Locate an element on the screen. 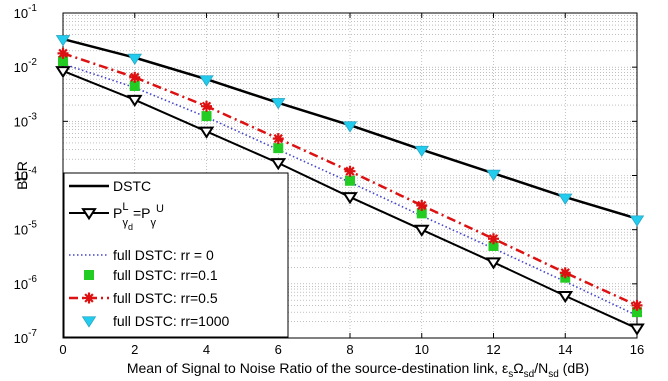 The width and height of the screenshot is (668, 381). legend-label: full DSTC: rr=0.5 is located at coordinates (165, 298).